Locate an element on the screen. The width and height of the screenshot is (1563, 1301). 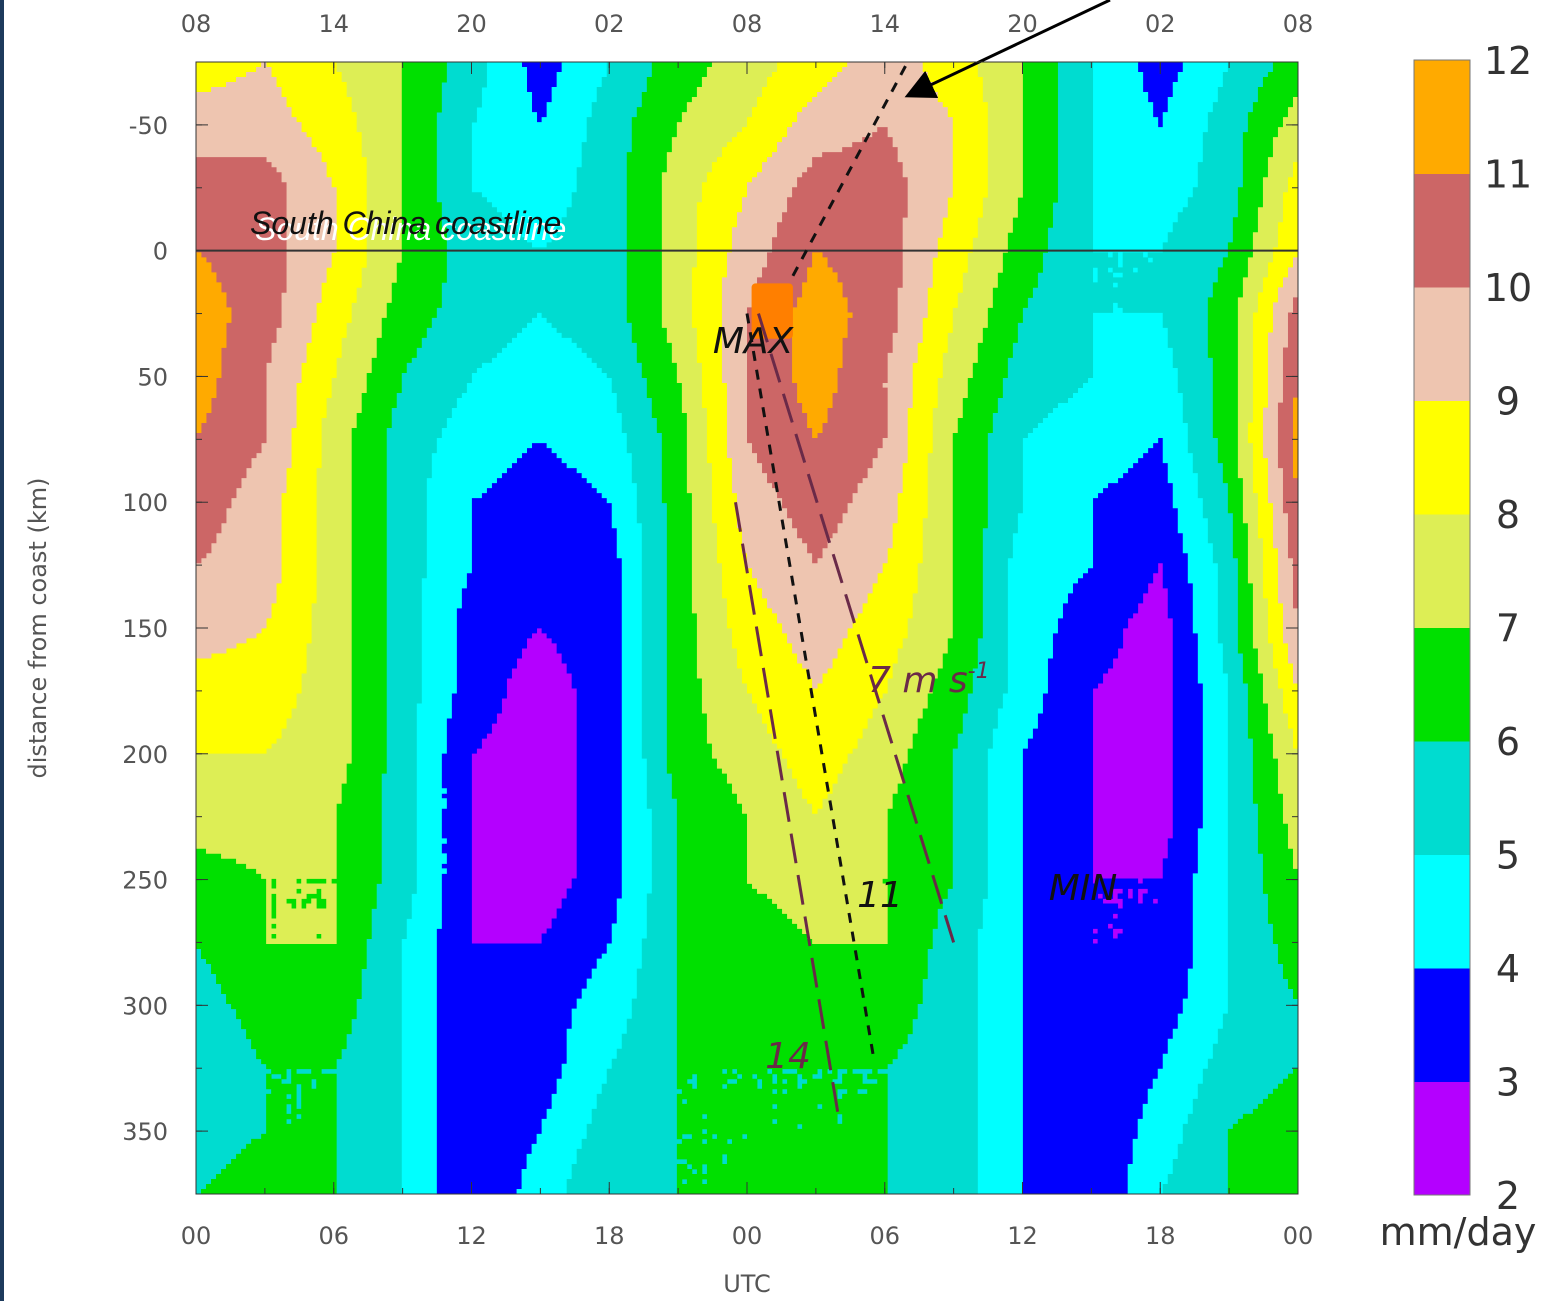
y-tick-label: 150 is located at coordinates (145, 629).